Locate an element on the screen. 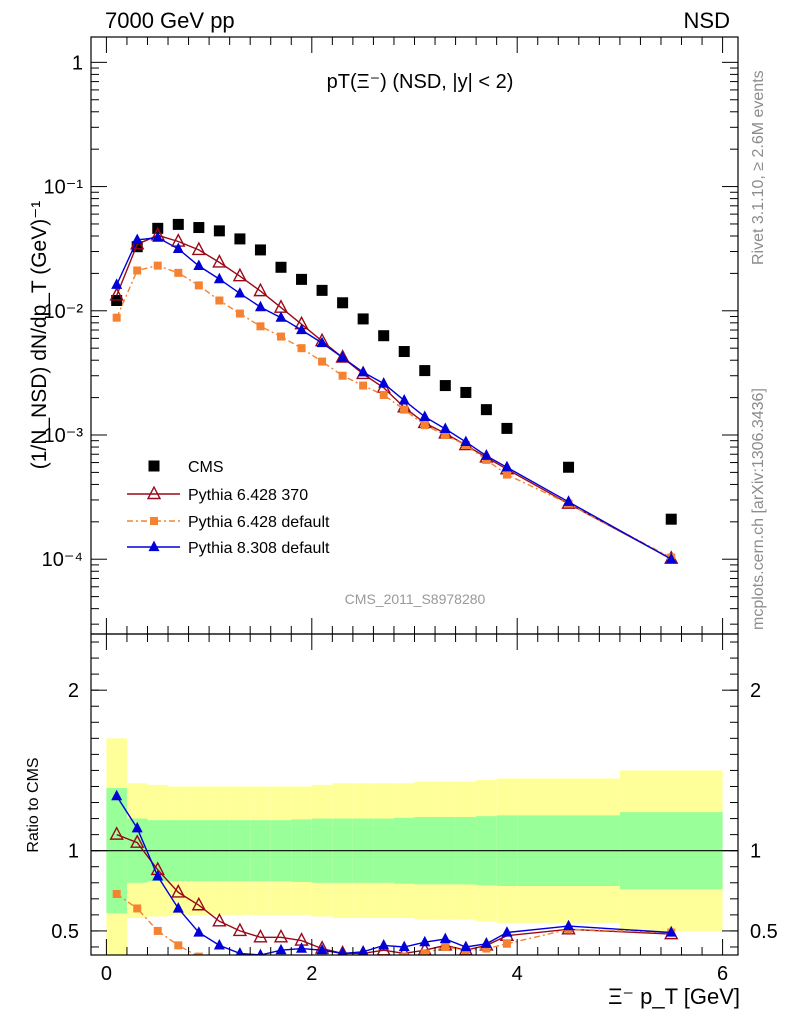 The height and width of the screenshot is (1024, 786). mcplots-reference-label: mcplots.cern.ch [arXiv:1306.3436] is located at coordinates (758, 509).